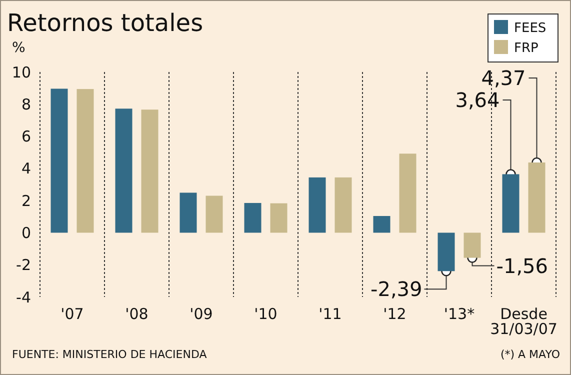 This screenshot has width=571, height=375. I want to click on x-tick-label: '12, so click(394, 314).